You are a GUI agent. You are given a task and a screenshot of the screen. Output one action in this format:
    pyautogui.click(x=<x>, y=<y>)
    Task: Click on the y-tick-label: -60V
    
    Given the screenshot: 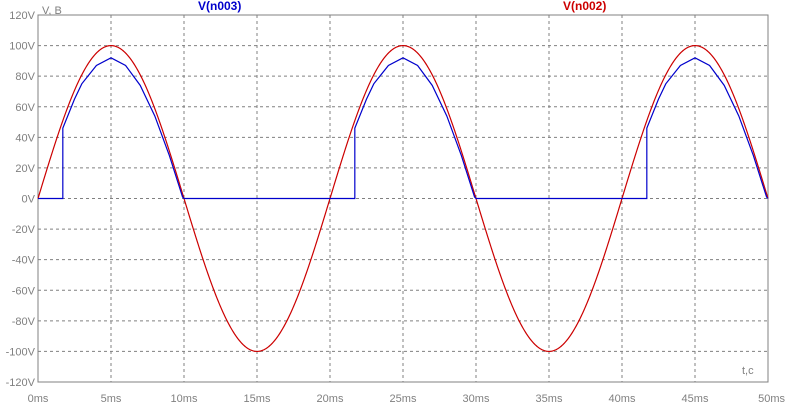 What is the action you would take?
    pyautogui.click(x=24, y=291)
    